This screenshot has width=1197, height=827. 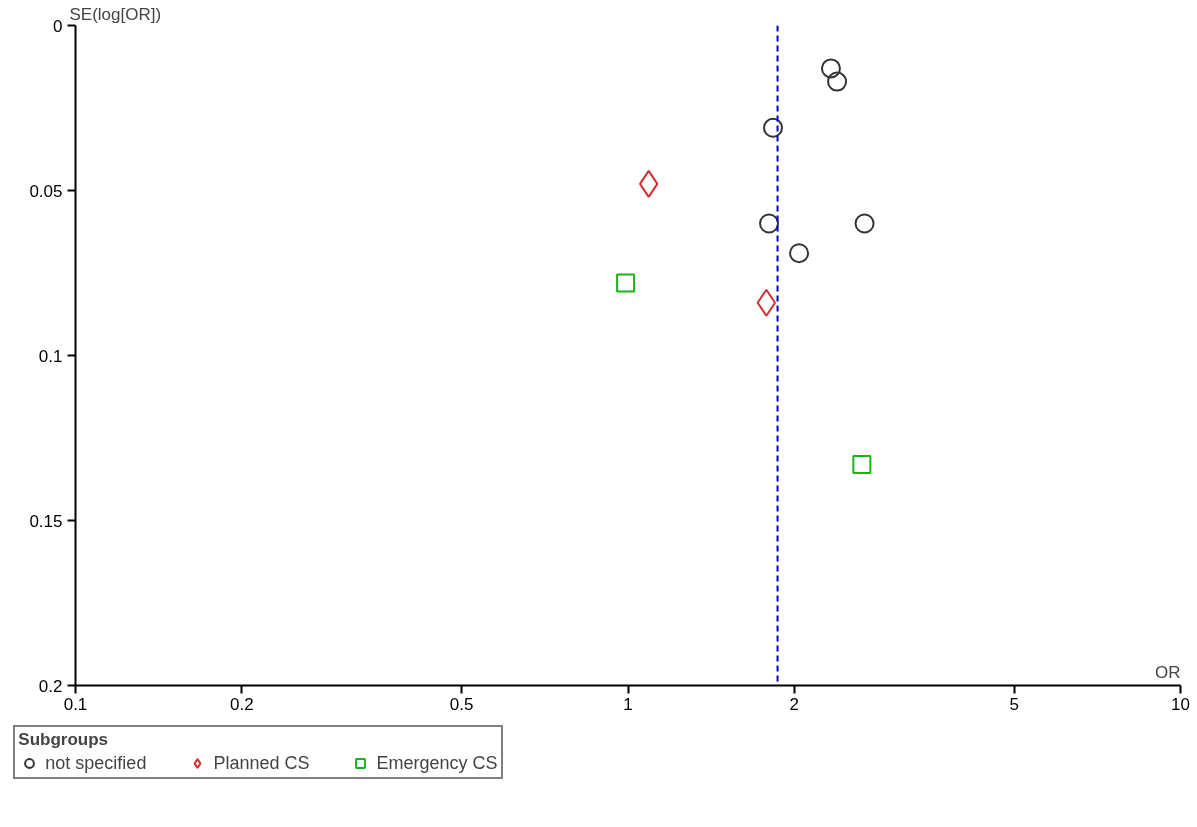 I want to click on x-tick-label: 0.5, so click(x=461, y=704).